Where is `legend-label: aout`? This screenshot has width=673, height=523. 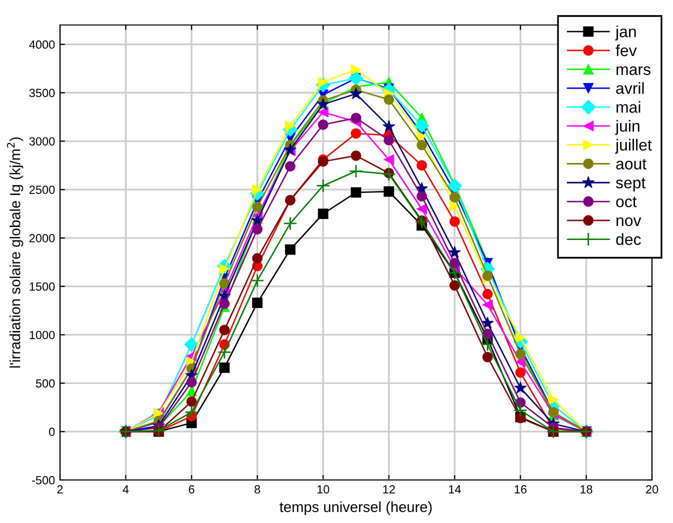 legend-label: aout is located at coordinates (631, 164).